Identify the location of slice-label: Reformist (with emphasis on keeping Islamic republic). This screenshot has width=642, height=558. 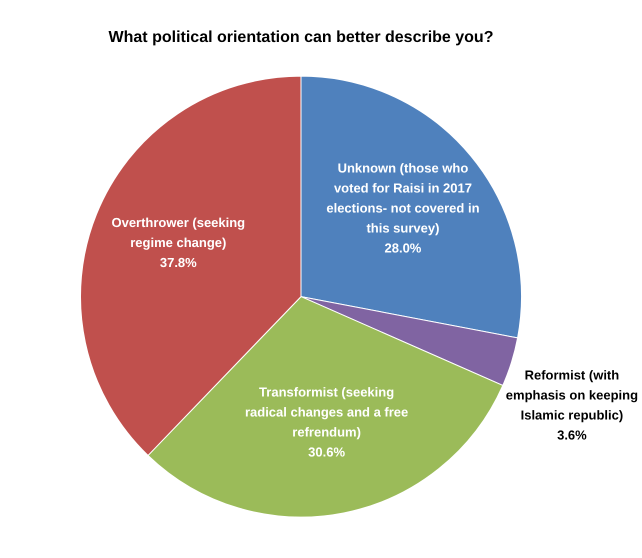
(572, 394).